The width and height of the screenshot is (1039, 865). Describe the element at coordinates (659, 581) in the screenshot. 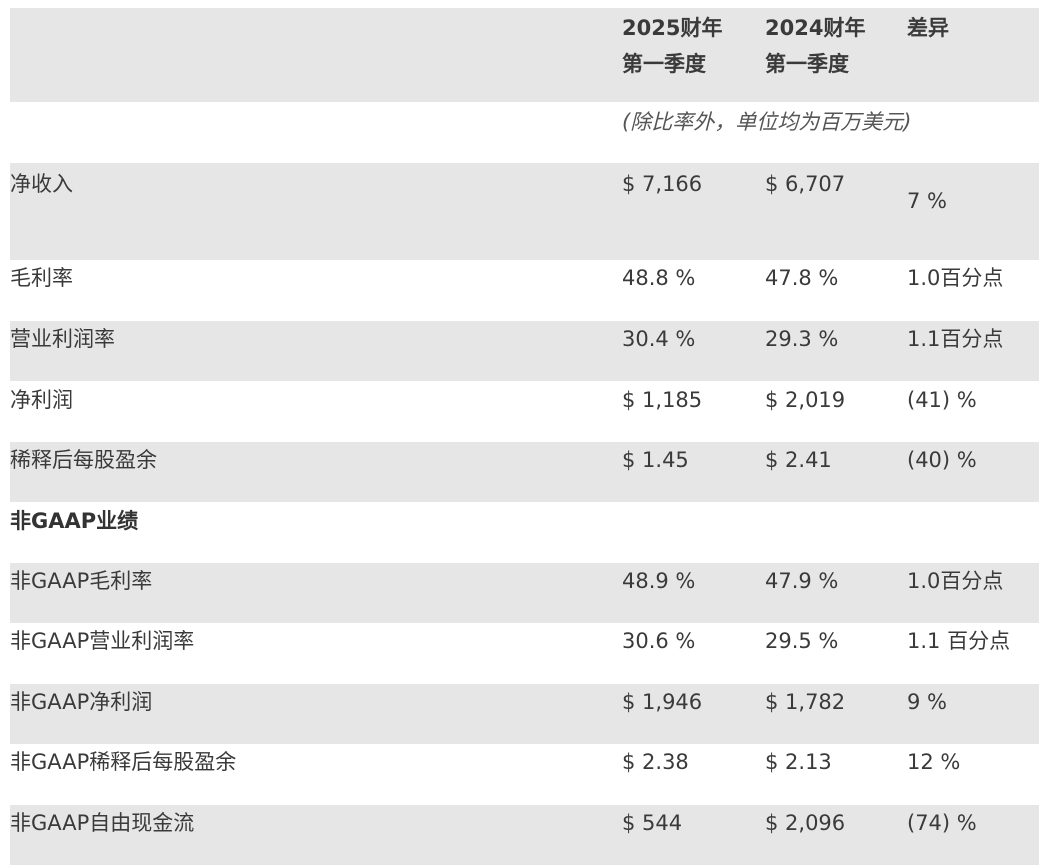

I see `row-fy2025-value: 48.9 %` at that location.